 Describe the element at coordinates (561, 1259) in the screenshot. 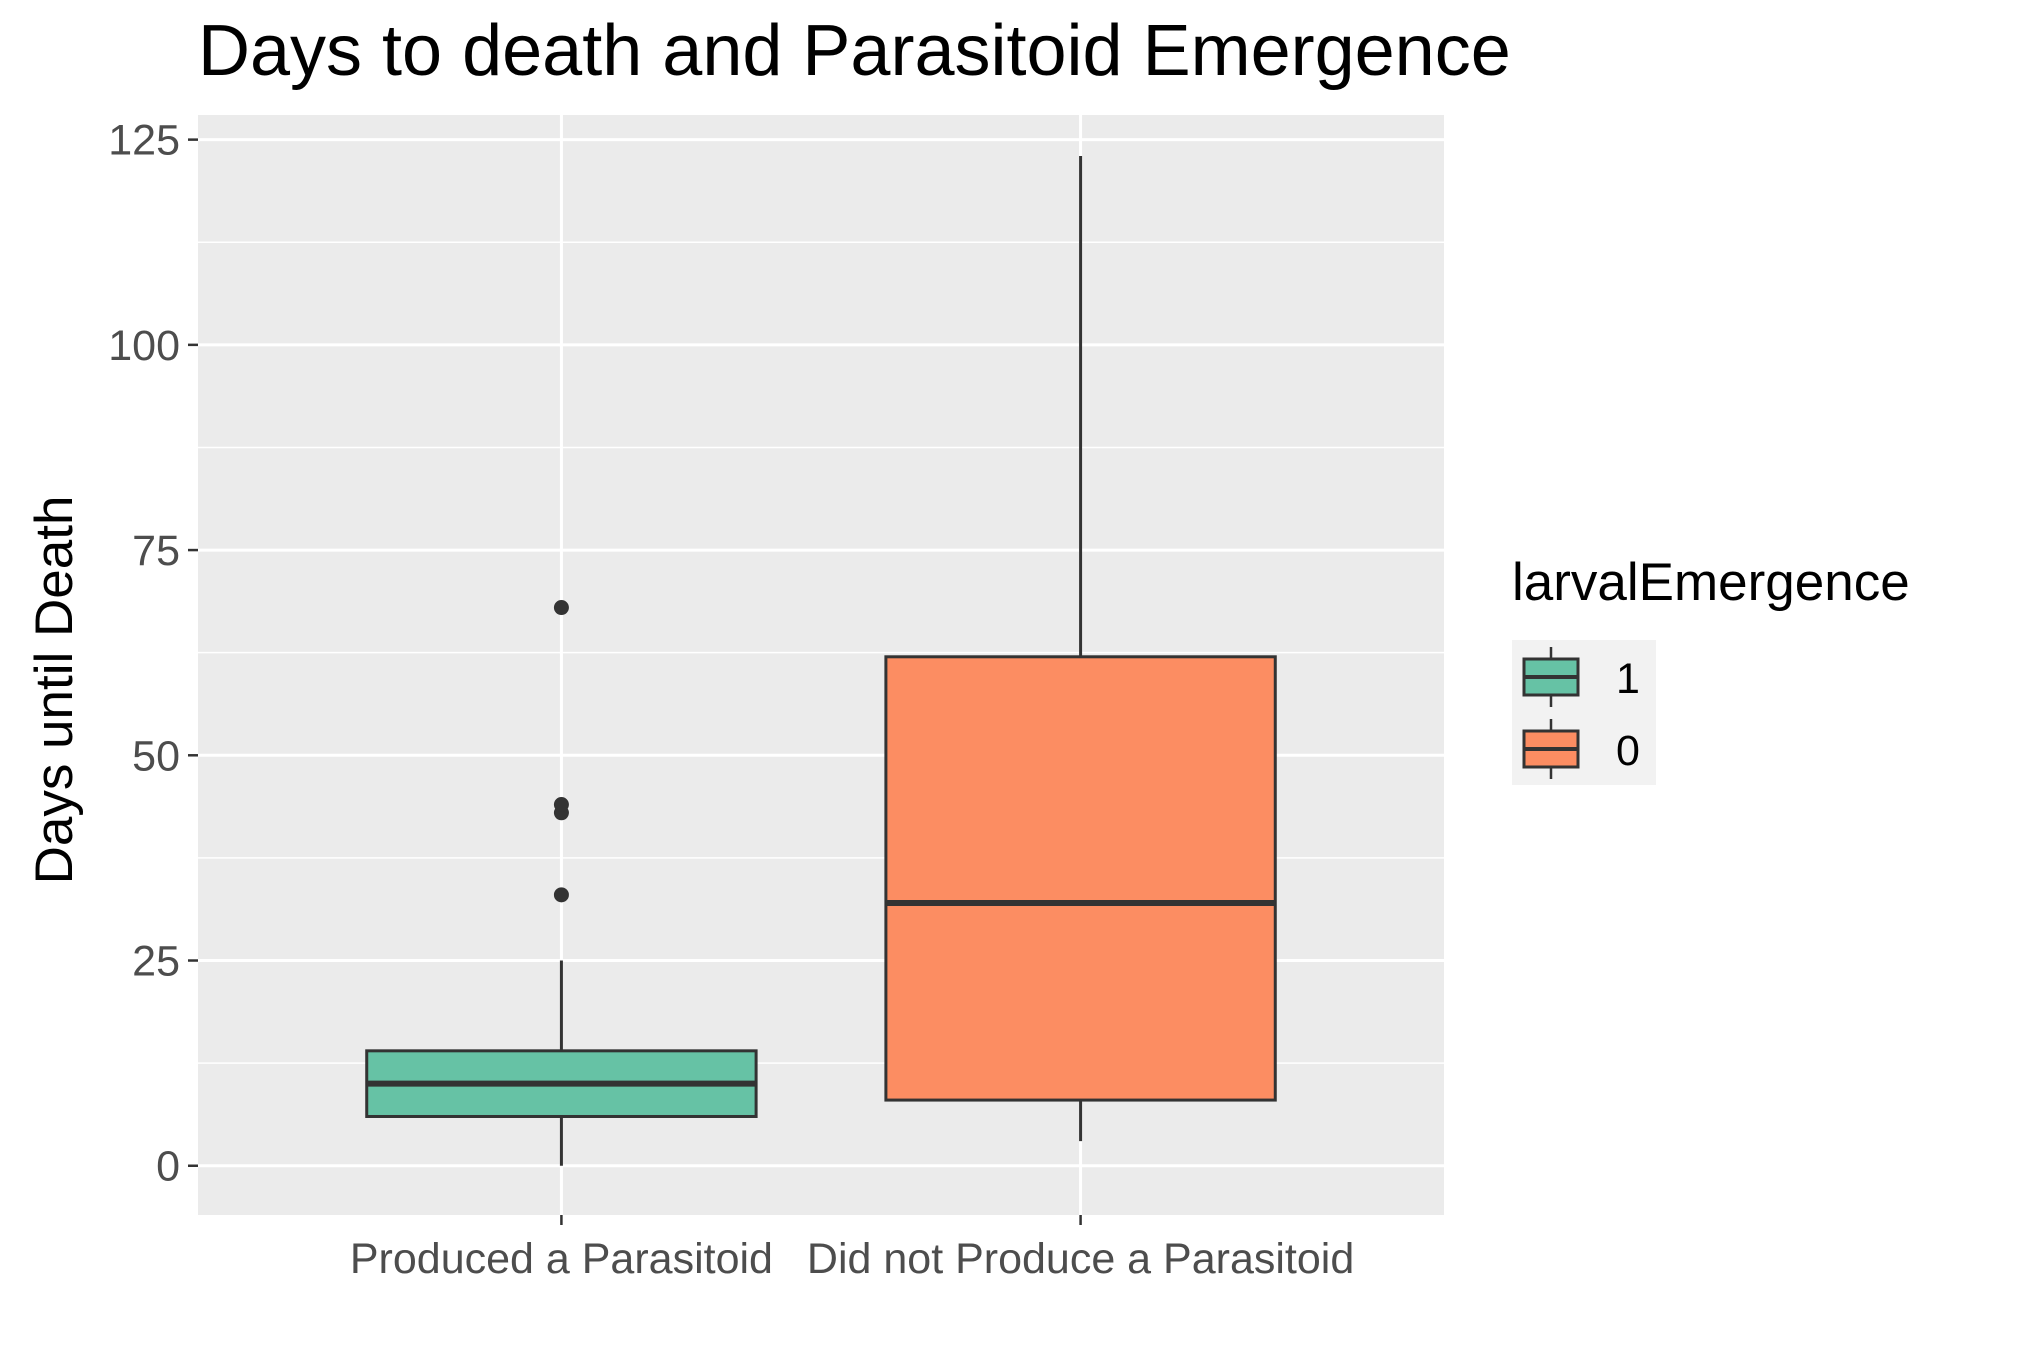

I see `x-tick-label: Produced a Parasitoid` at that location.